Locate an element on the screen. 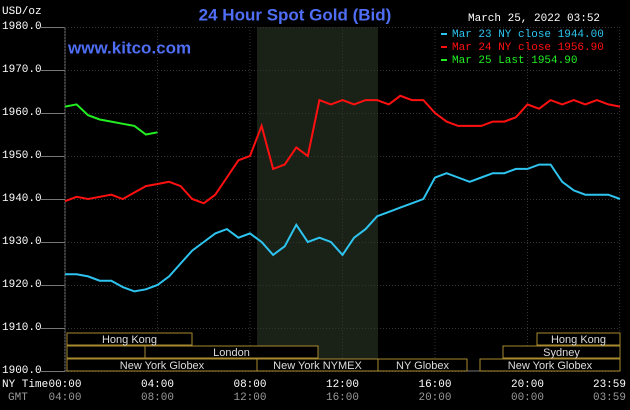 This screenshot has width=630, height=410. session-label: Sydney is located at coordinates (561, 353).